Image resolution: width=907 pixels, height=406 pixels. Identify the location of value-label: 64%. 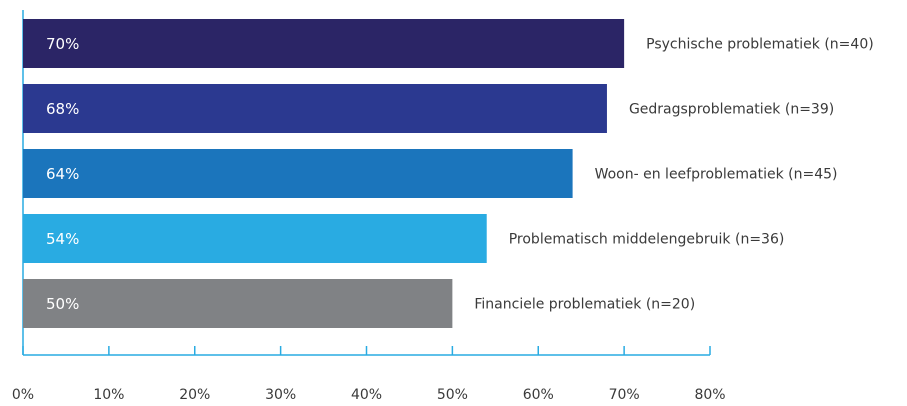
(62, 174).